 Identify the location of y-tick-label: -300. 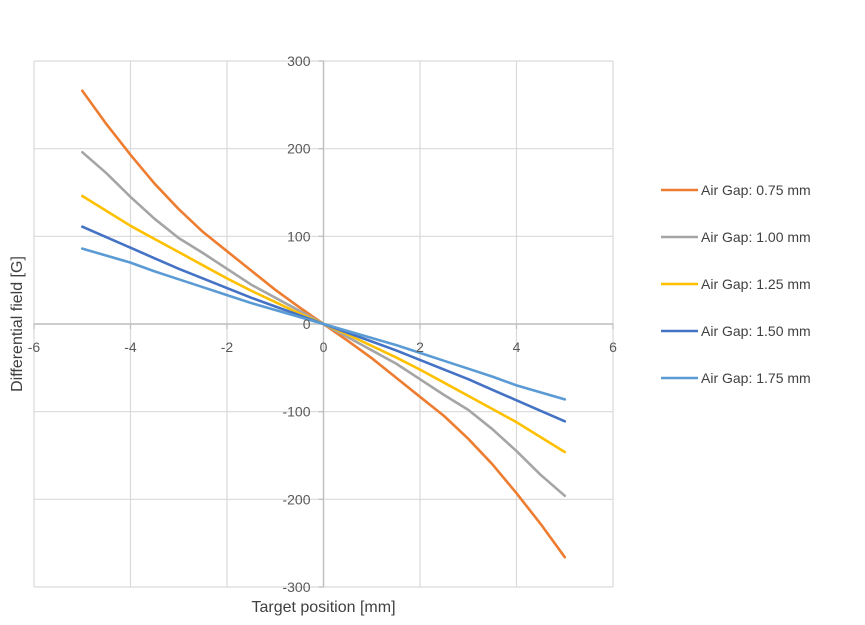
(296, 587).